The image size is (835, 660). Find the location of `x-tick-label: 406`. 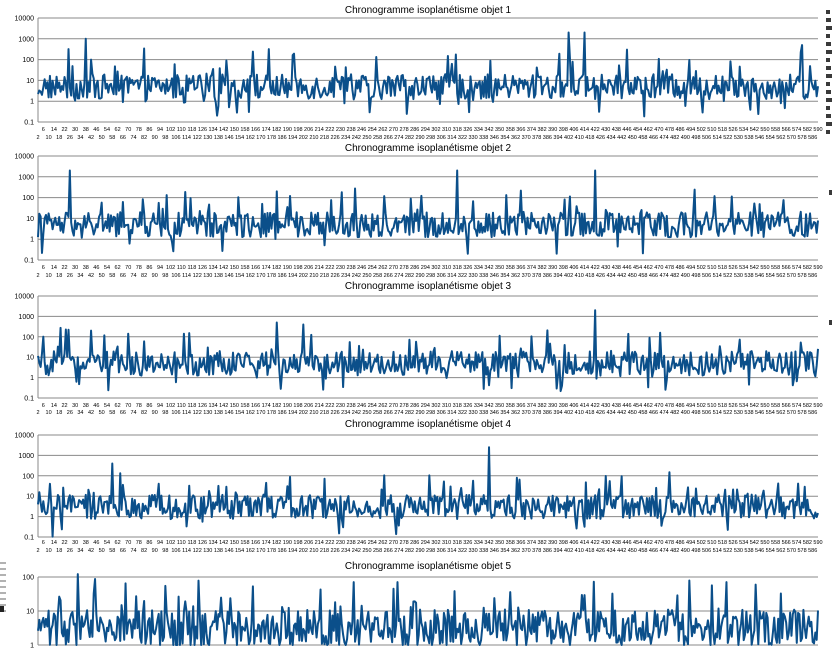

x-tick-label: 406 is located at coordinates (573, 130).